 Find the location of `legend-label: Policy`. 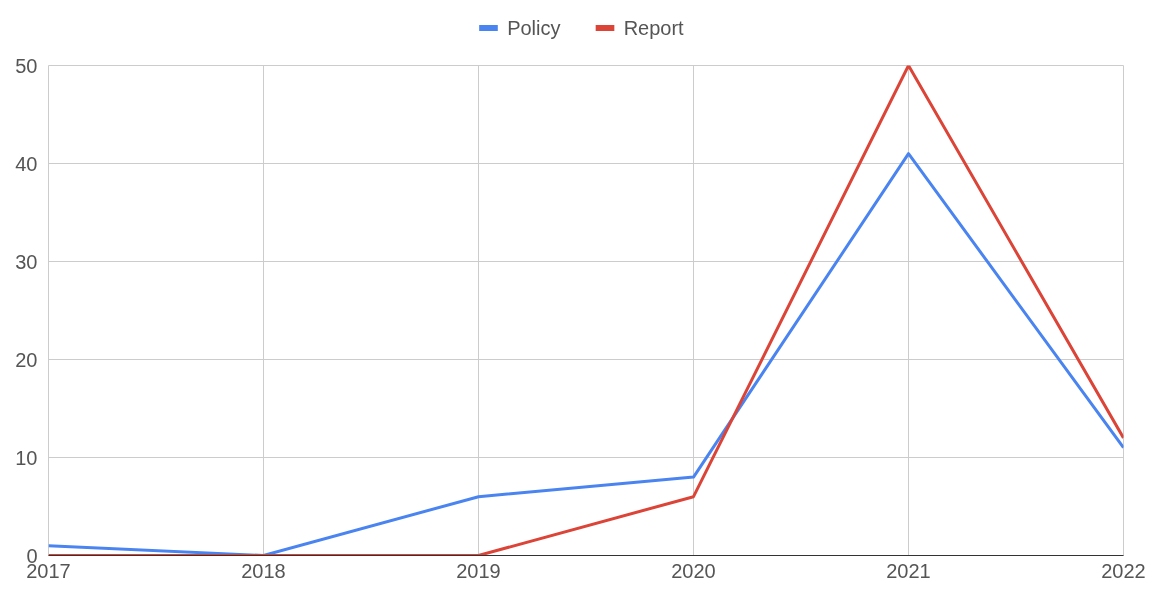

legend-label: Policy is located at coordinates (534, 28).